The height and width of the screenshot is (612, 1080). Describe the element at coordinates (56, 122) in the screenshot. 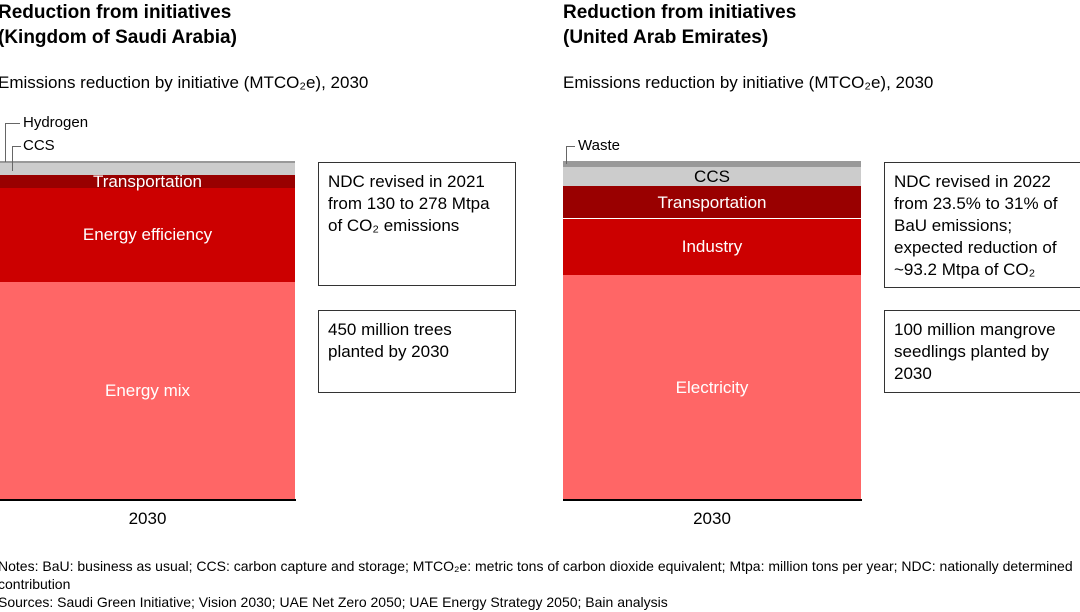

I see `hydrogen-label: Hydrogen` at that location.